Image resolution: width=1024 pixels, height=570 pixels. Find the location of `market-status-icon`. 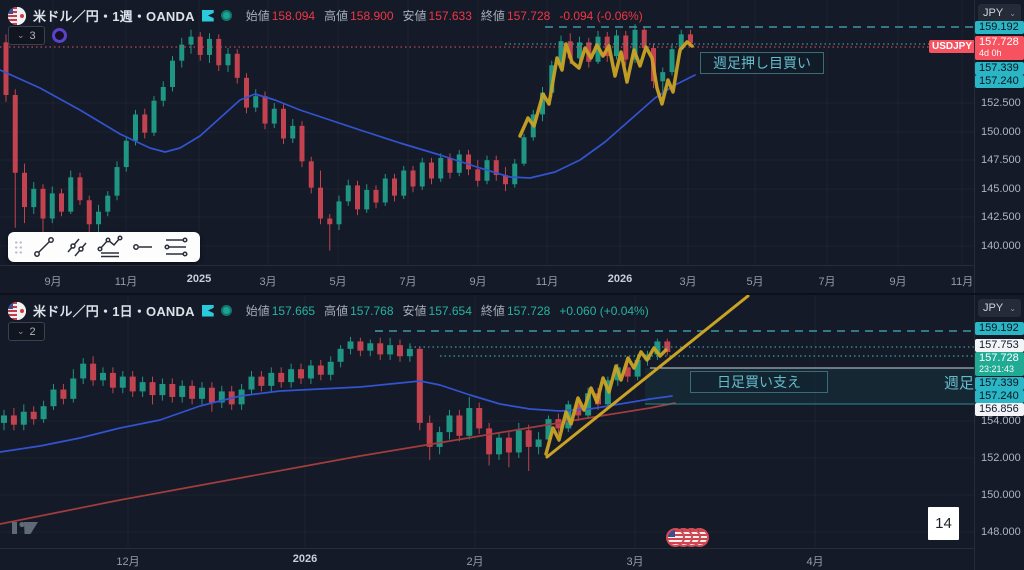

market-status-icon is located at coordinates (226, 15).